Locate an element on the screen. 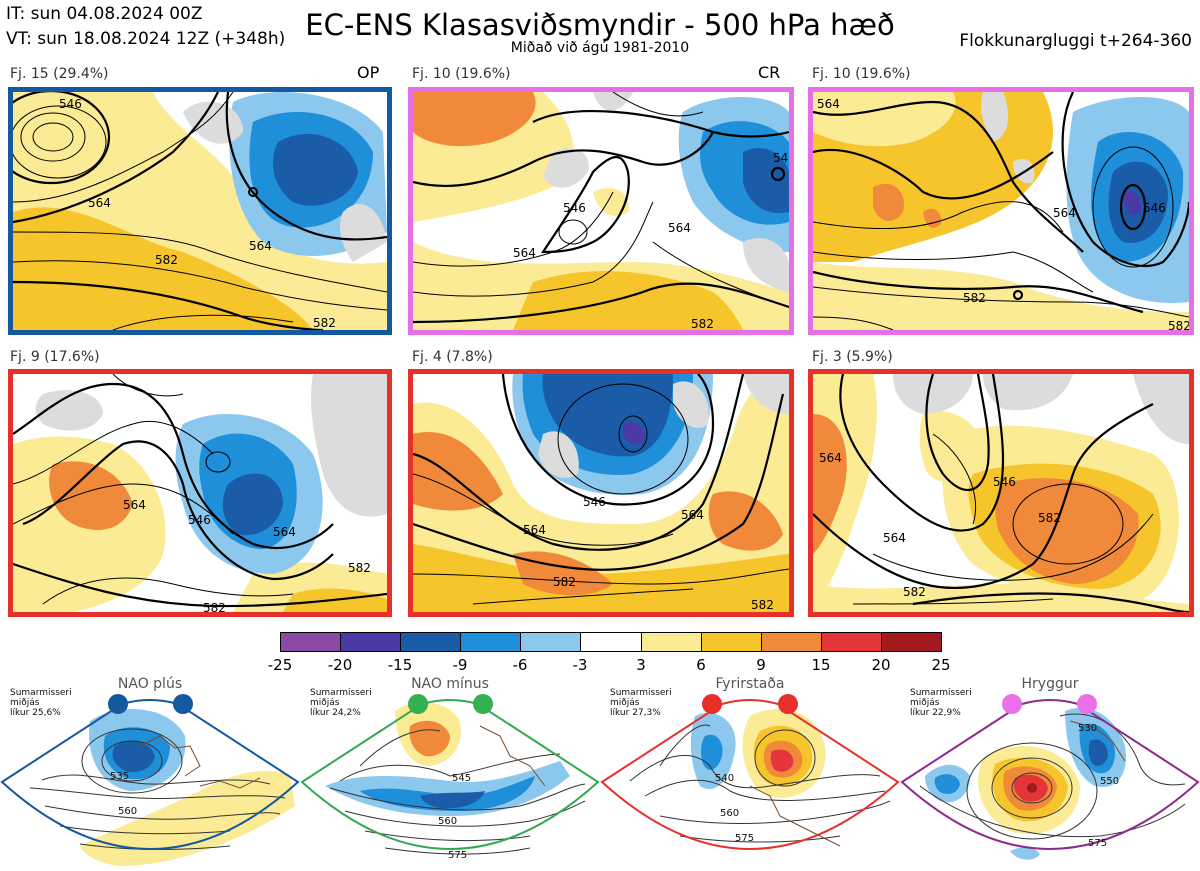 Image resolution: width=1200 pixels, height=871 pixels. cluster-map-2-graphic: 546 546 564 582 564 is located at coordinates (601, 211).